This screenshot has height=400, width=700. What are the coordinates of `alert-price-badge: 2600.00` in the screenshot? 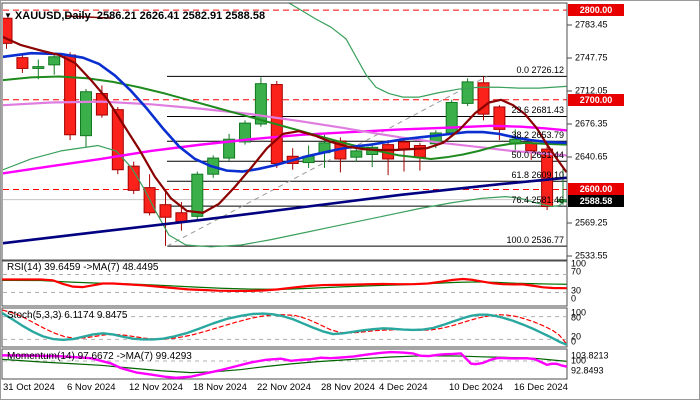 It's located at (596, 189).